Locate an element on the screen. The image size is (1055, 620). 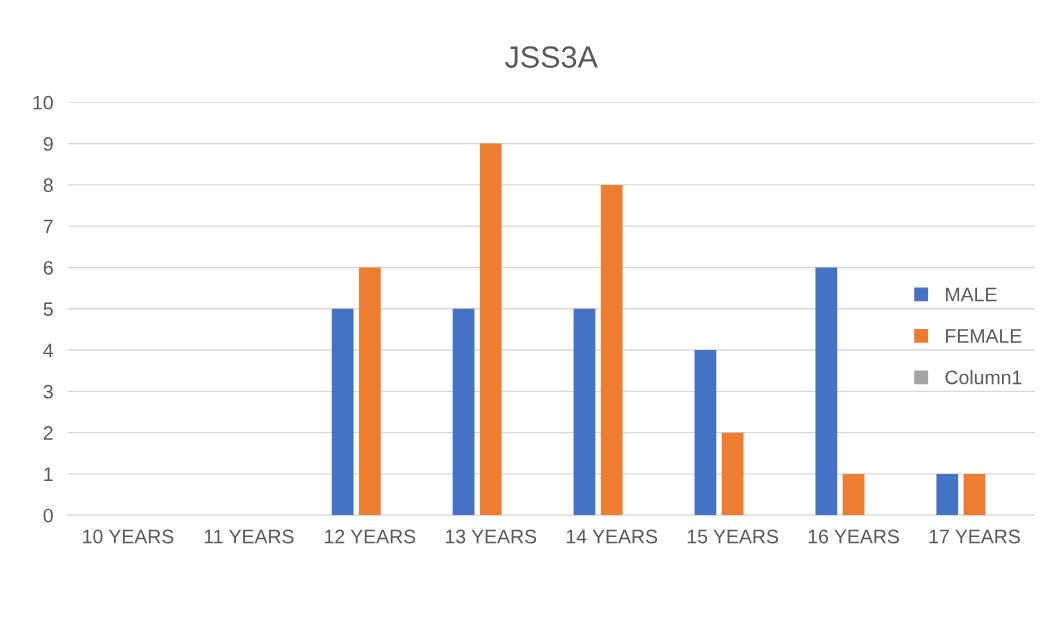
y-tick-label: 0 is located at coordinates (48, 515).